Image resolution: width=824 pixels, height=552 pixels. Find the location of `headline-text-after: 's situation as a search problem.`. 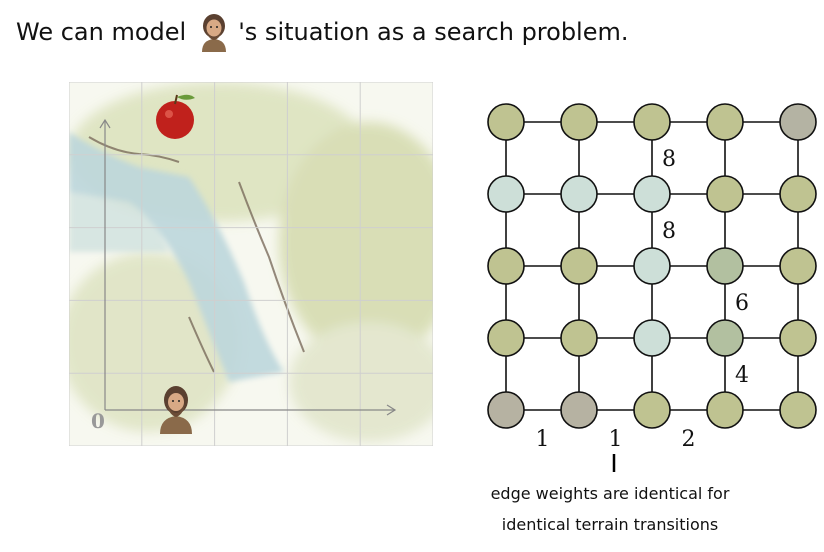

headline-text-after: 's situation as a search problem. is located at coordinates (433, 32).